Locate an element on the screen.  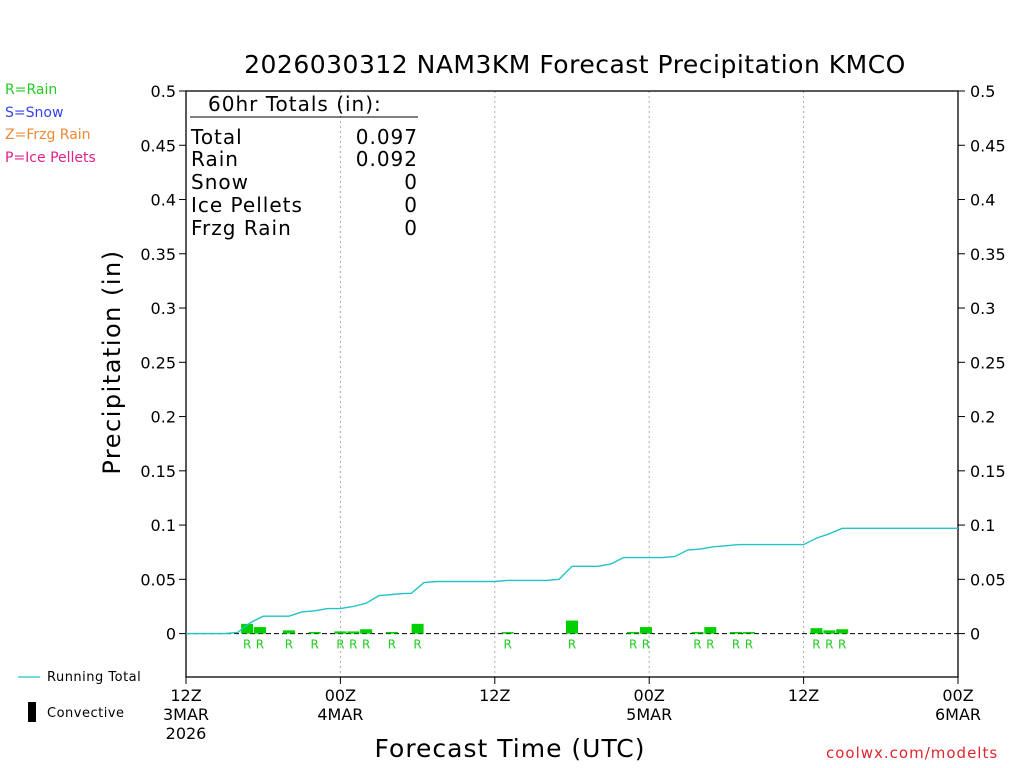
x-tick-label: 3MAR is located at coordinates (186, 714).